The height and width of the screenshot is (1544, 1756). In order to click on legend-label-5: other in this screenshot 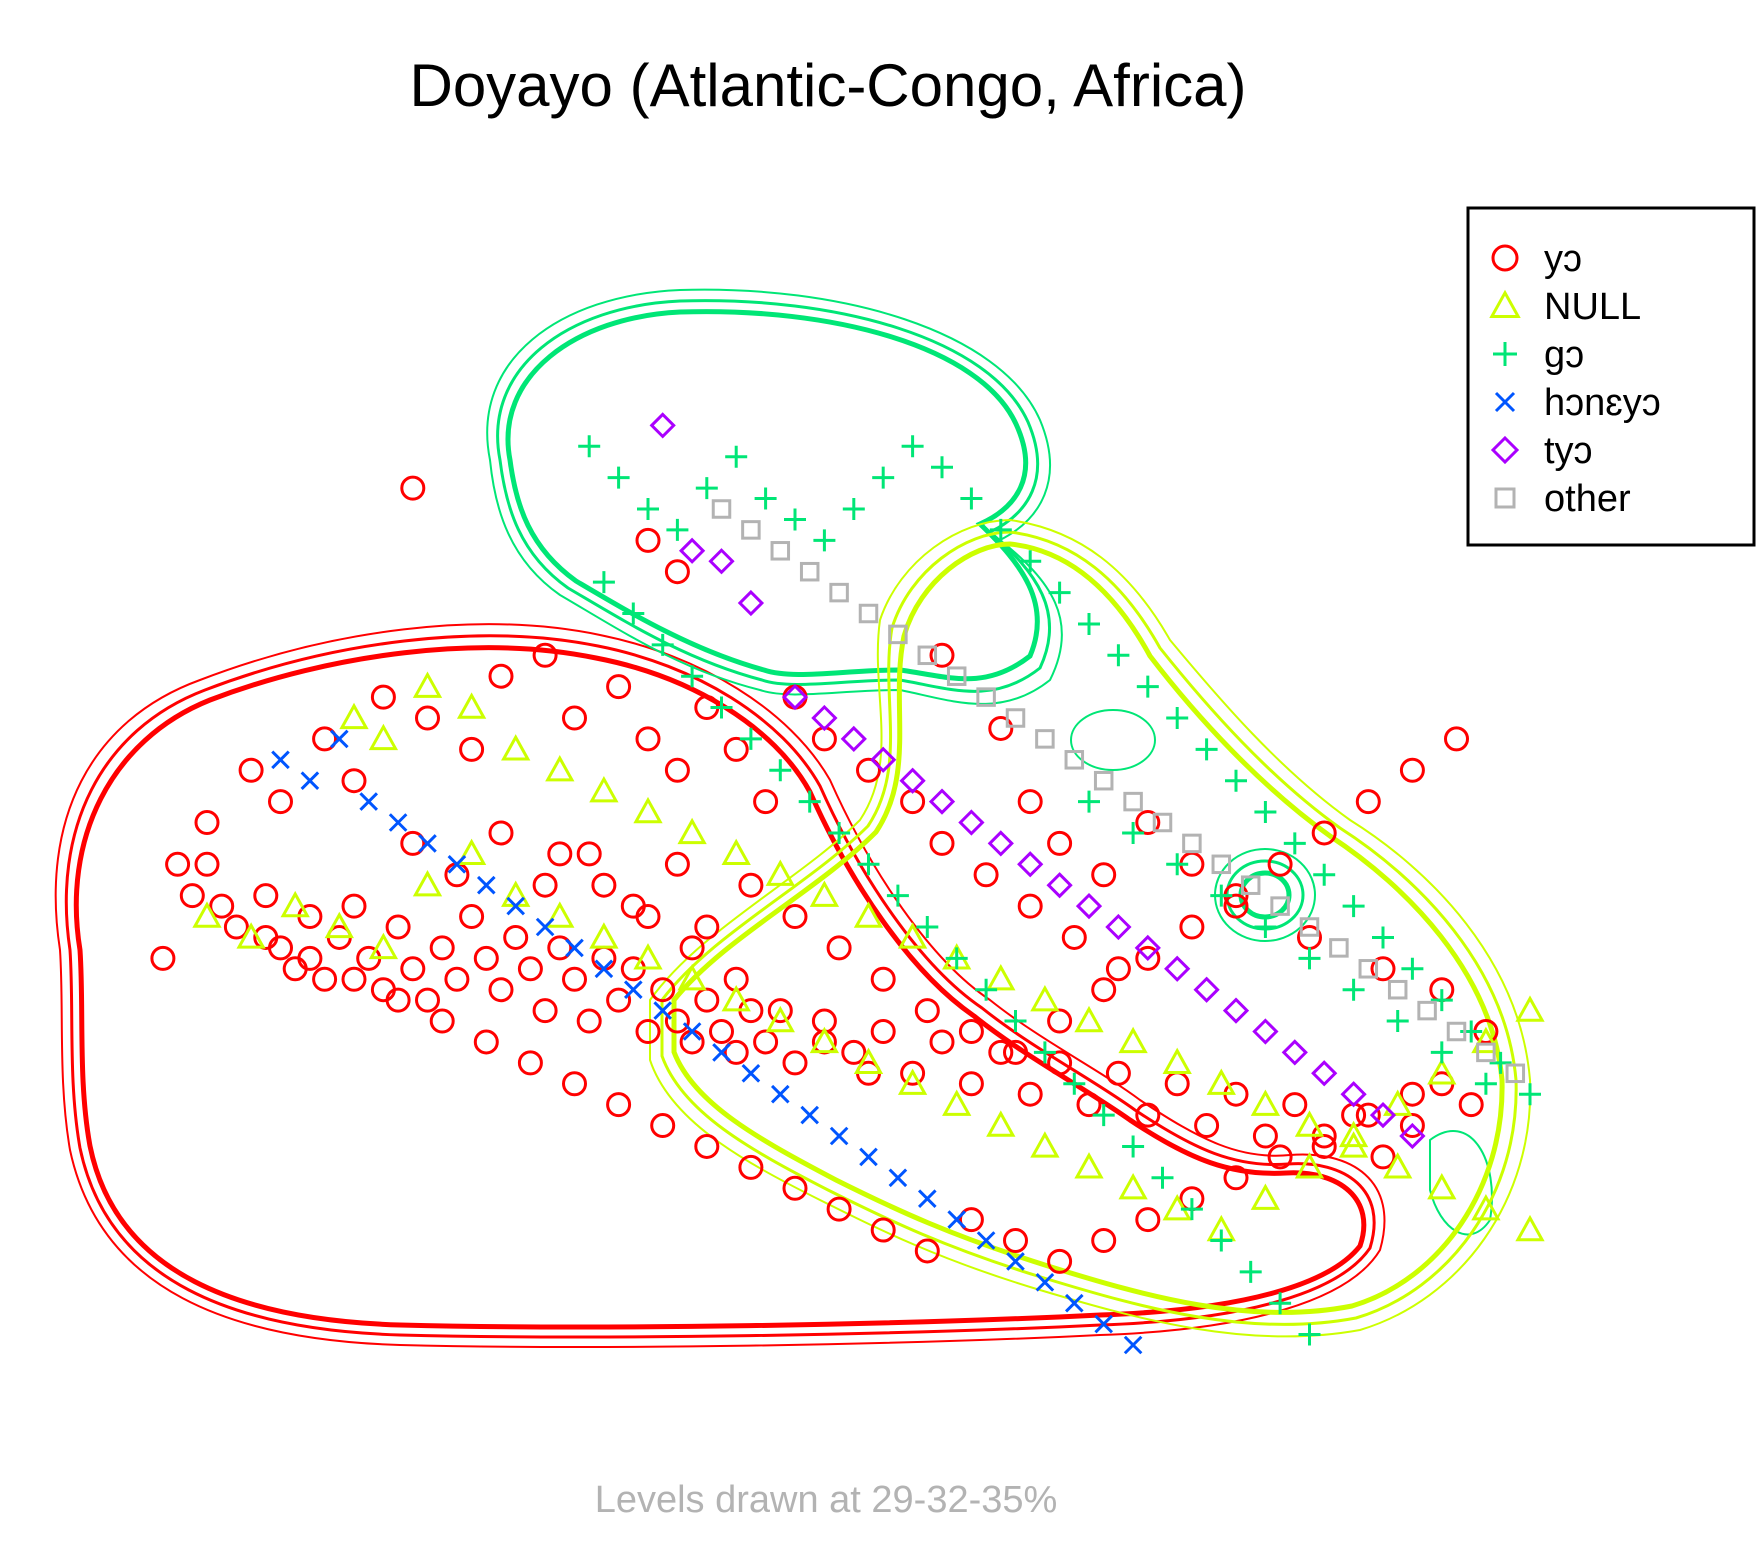, I will do `click(1587, 499)`.